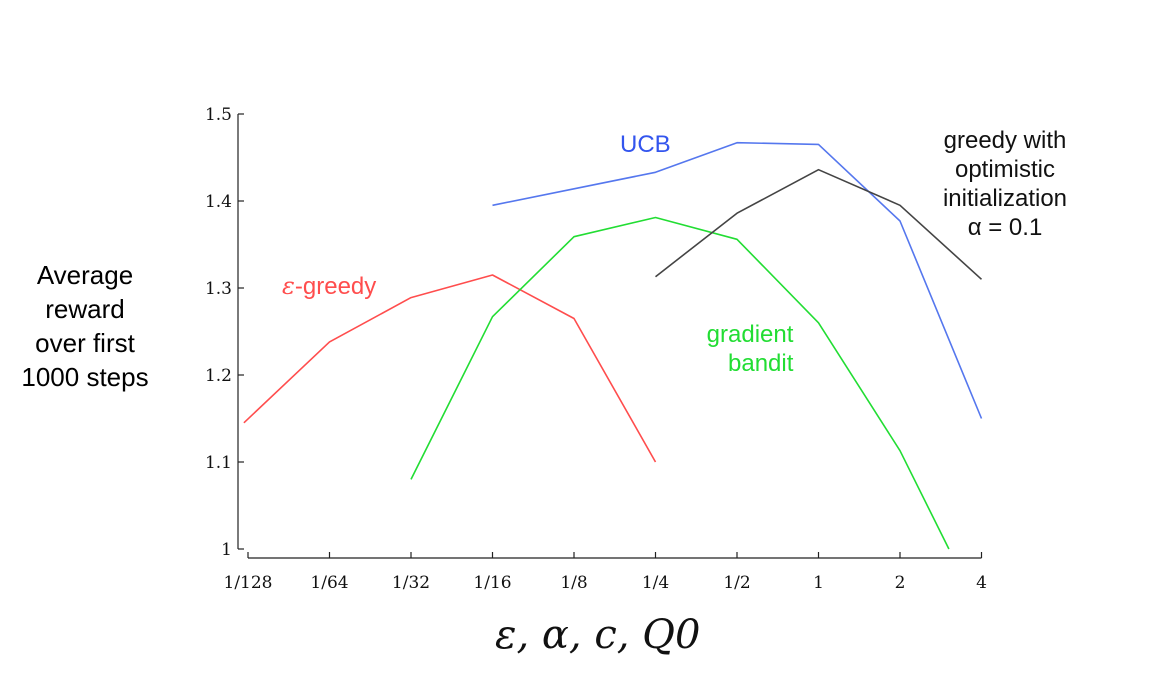 The width and height of the screenshot is (1150, 677). Describe the element at coordinates (645, 144) in the screenshot. I see `annotation-ucb: UCB` at that location.